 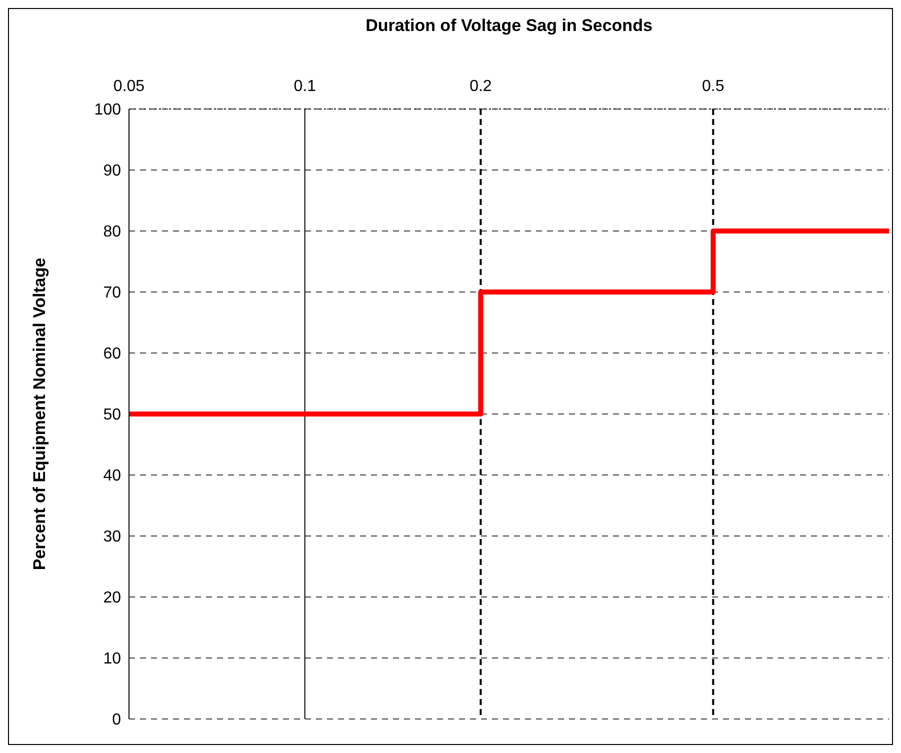 I want to click on y-tick-label: 90, so click(x=112, y=171).